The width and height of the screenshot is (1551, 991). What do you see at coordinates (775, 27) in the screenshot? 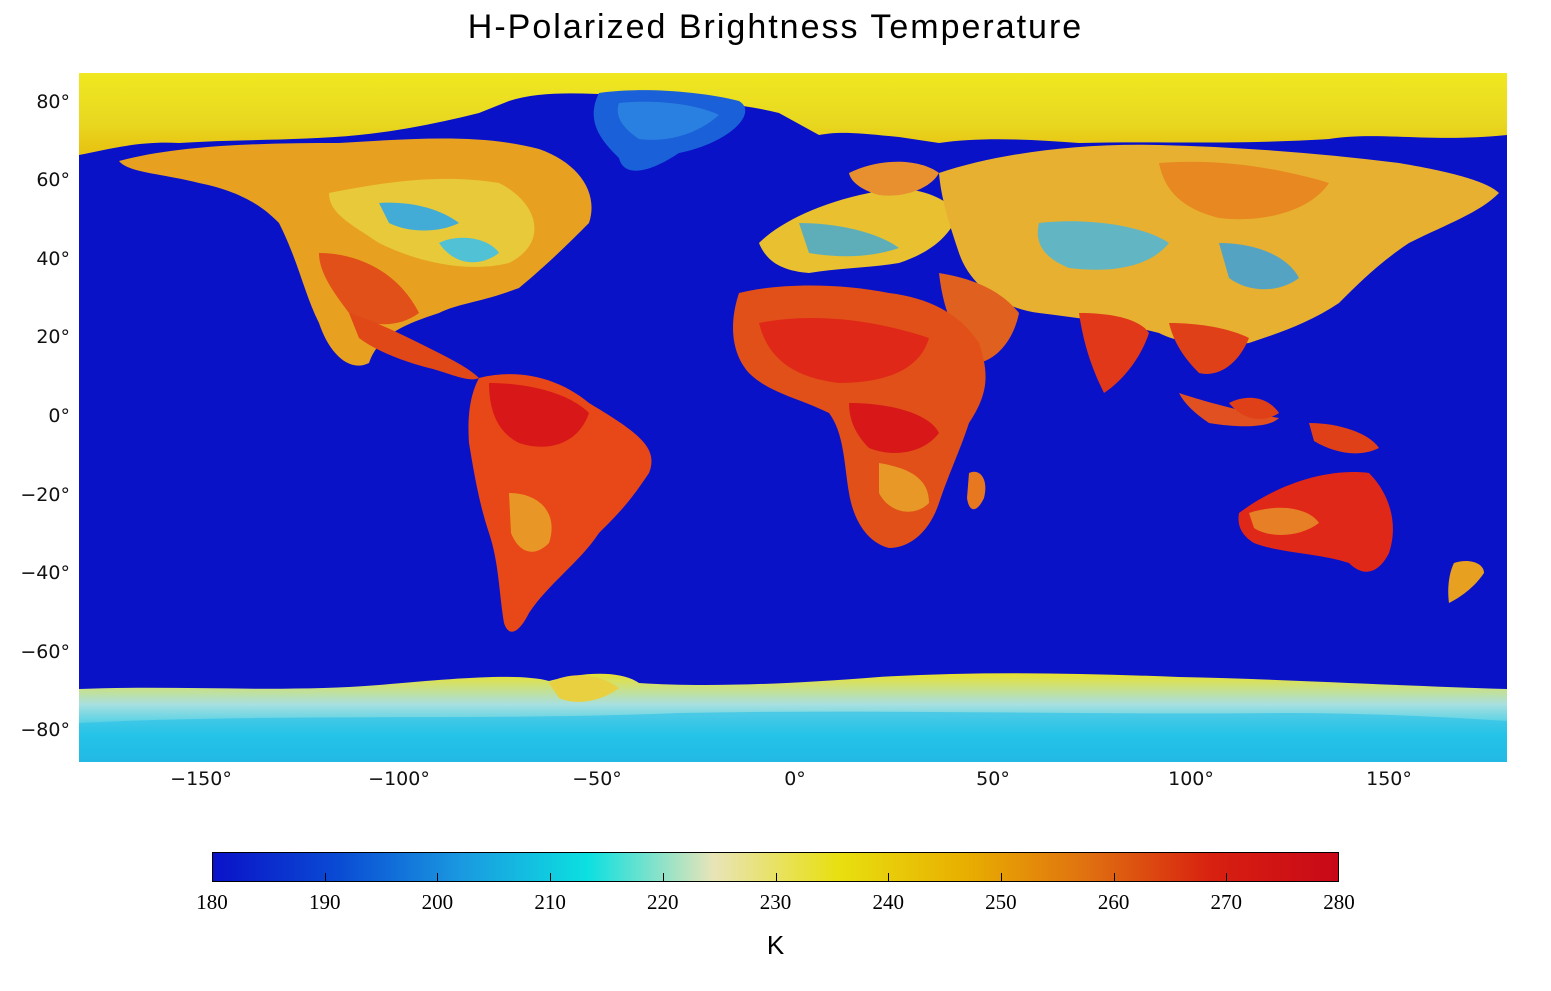
I see `chart-title: H-Polarized Brightness Temperature` at bounding box center [775, 27].